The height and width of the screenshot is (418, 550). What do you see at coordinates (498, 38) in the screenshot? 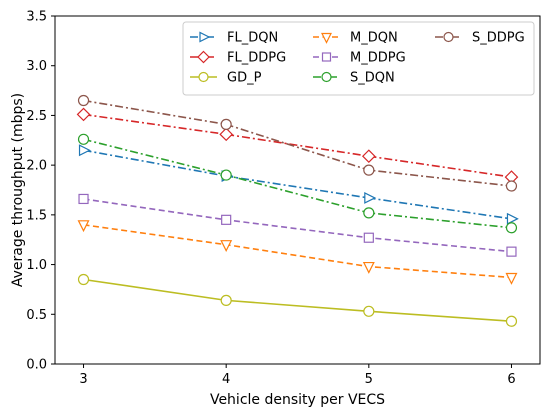
I see `legend-label-s-ddpg: S_DDPG` at bounding box center [498, 38].